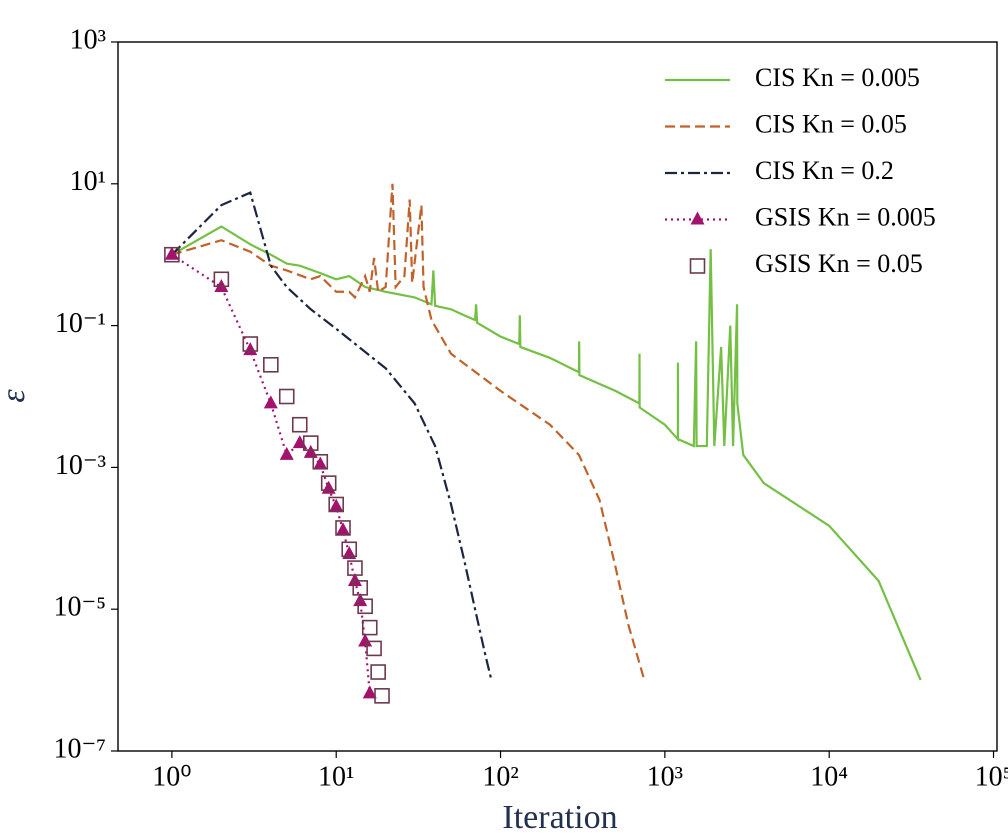 This screenshot has width=1008, height=835. I want to click on x-tick-label: 10², so click(500, 776).